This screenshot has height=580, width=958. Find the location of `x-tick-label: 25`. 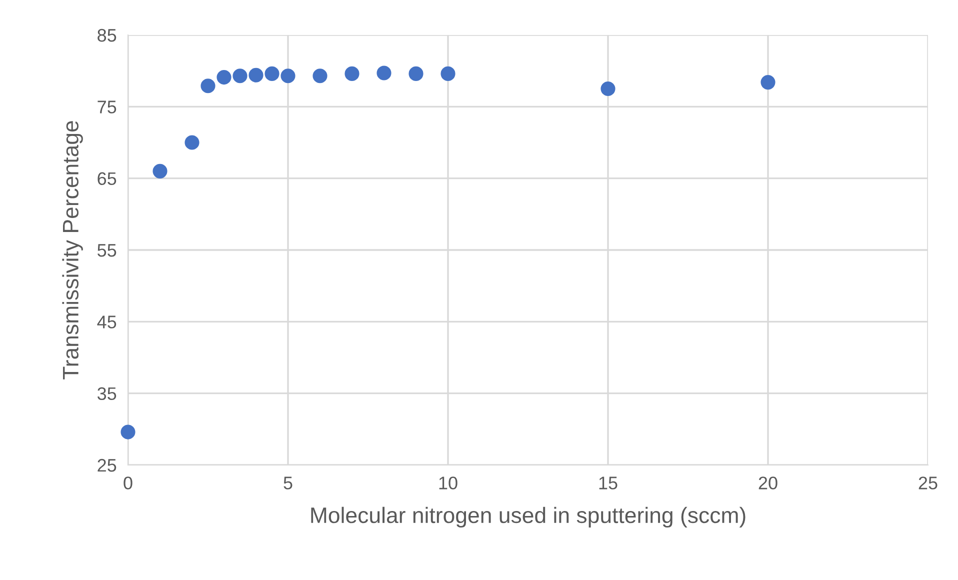

x-tick-label: 25 is located at coordinates (928, 483).